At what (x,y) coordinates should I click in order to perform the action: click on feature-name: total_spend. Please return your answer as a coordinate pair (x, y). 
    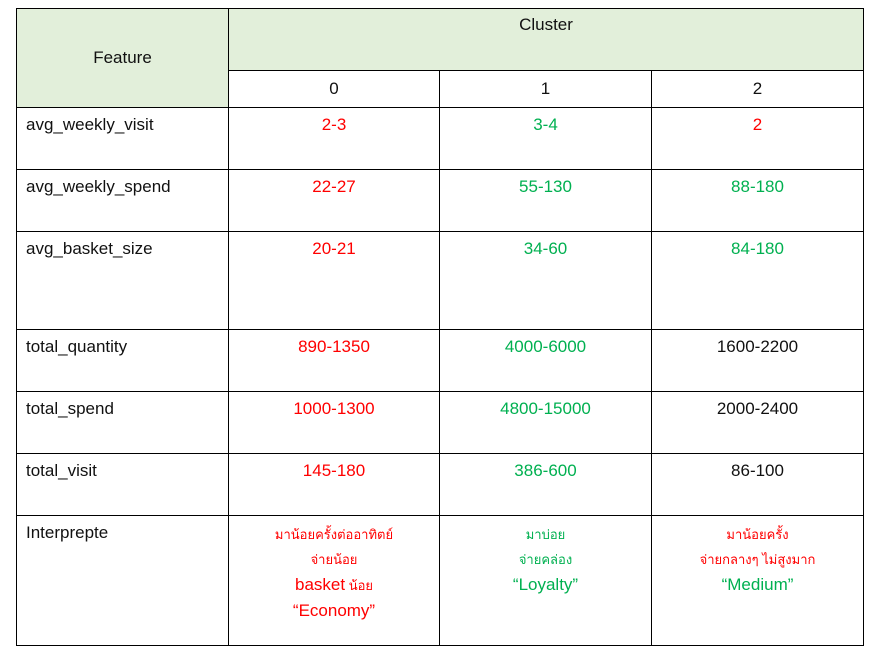
    Looking at the image, I should click on (122, 422).